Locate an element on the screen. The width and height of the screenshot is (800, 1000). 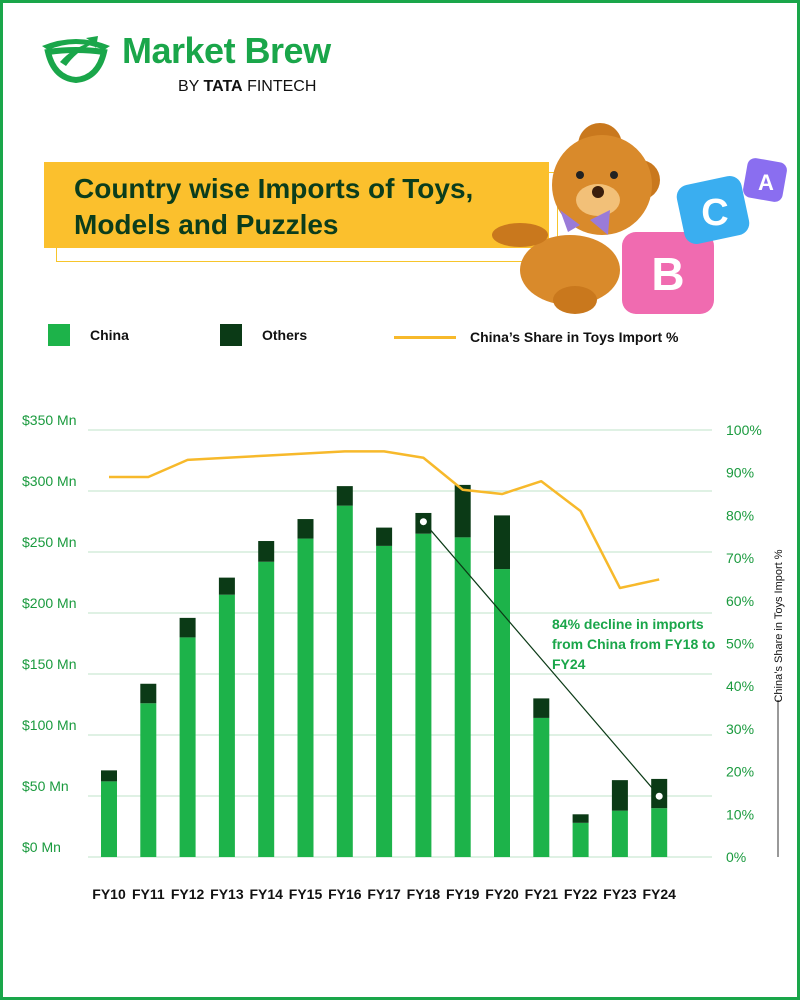
y-axis-right-title: China’s Share in Toys Import % is located at coordinates (779, 625).